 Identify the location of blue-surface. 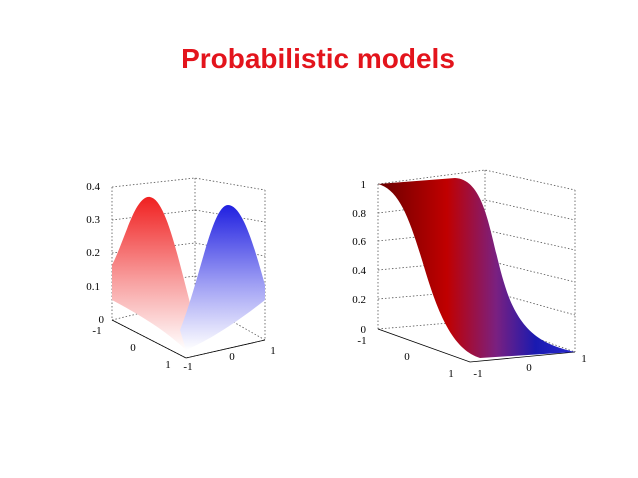
(222, 277).